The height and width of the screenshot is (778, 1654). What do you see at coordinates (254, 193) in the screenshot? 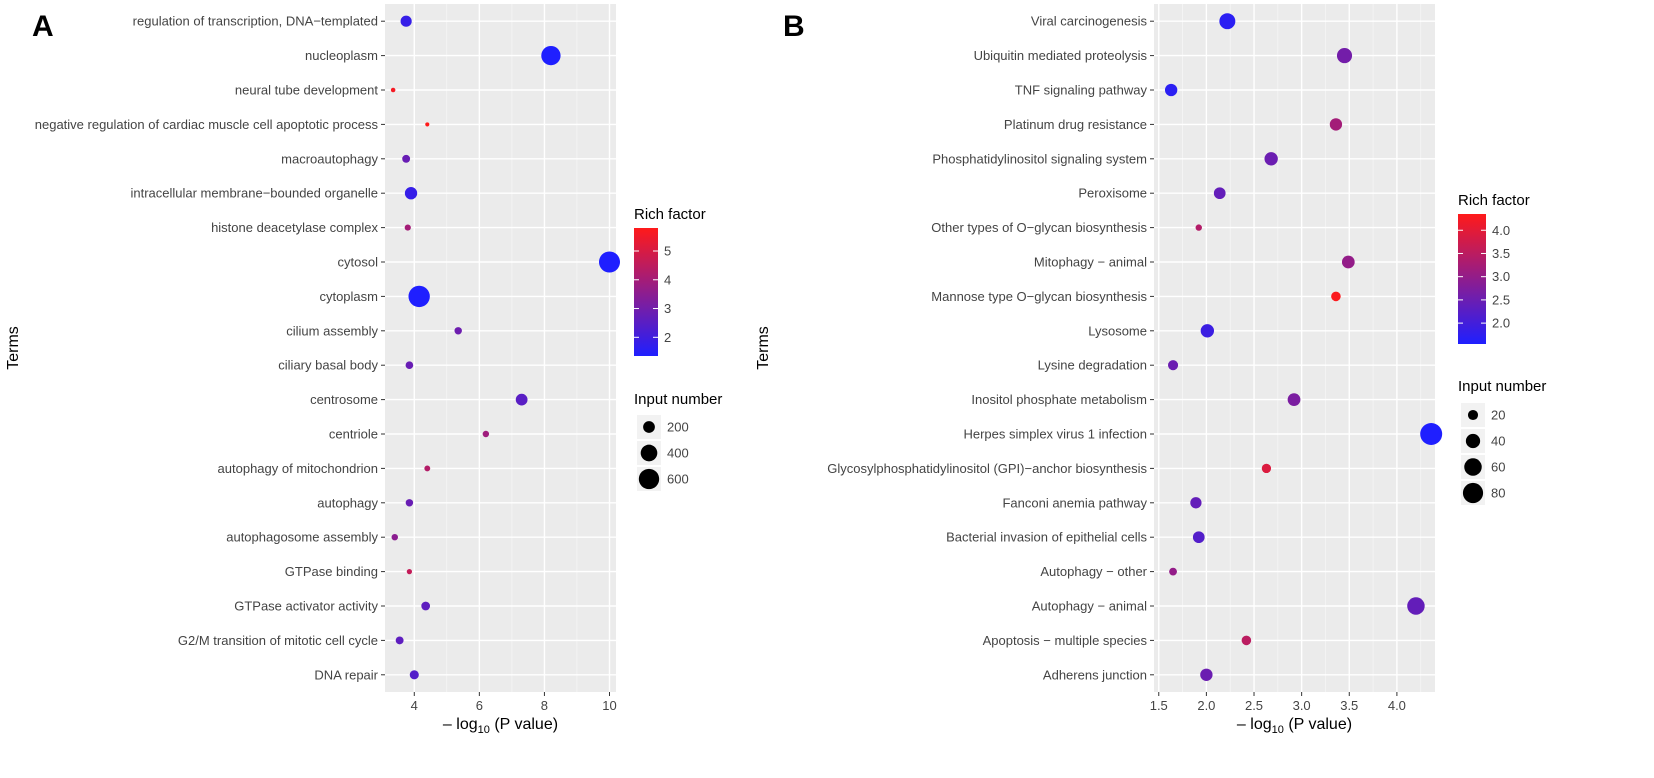
I see `term-label: intracellular membrane−bounded organelle` at bounding box center [254, 193].